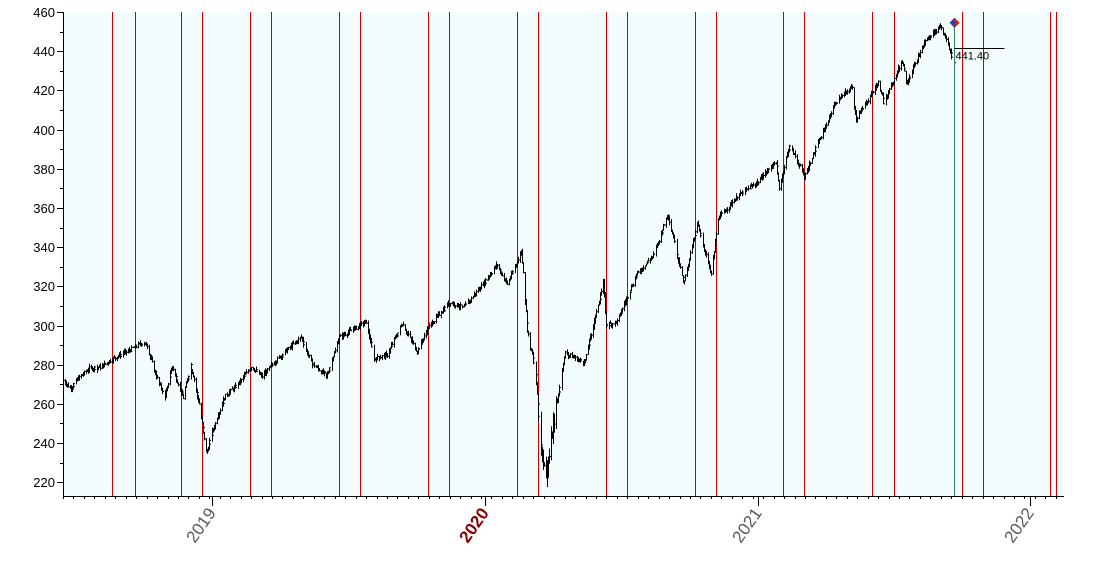  Describe the element at coordinates (747, 525) in the screenshot. I see `x-tick-label: 2021` at that location.